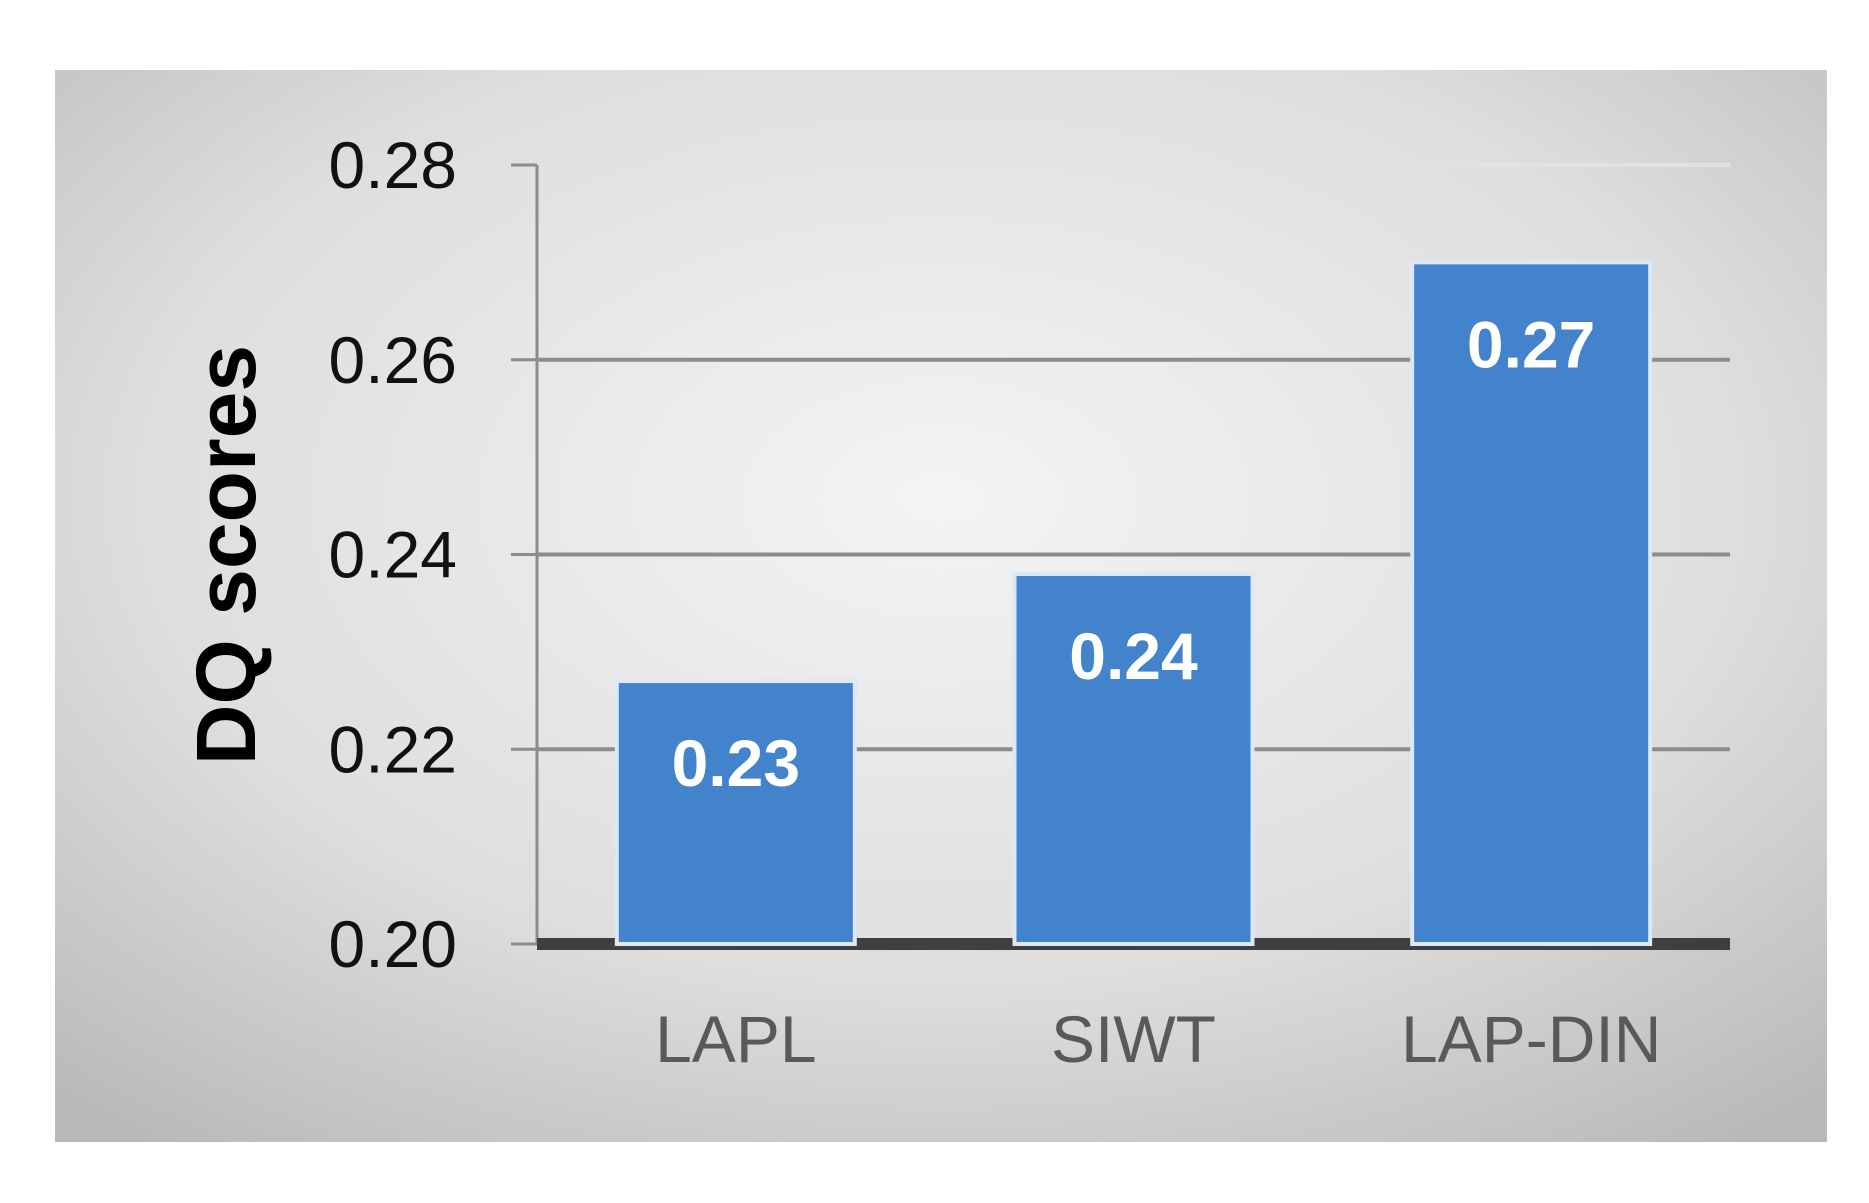  I want to click on y-tick-label: 0.20, so click(393, 944).